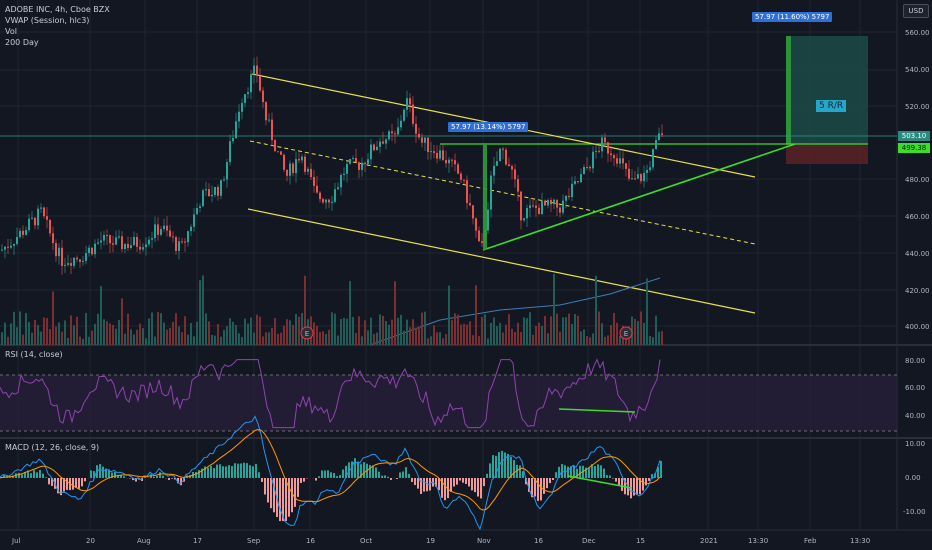 Image resolution: width=932 pixels, height=550 pixels. What do you see at coordinates (34, 354) in the screenshot?
I see `rsi-label: RSI (14, close)` at bounding box center [34, 354].